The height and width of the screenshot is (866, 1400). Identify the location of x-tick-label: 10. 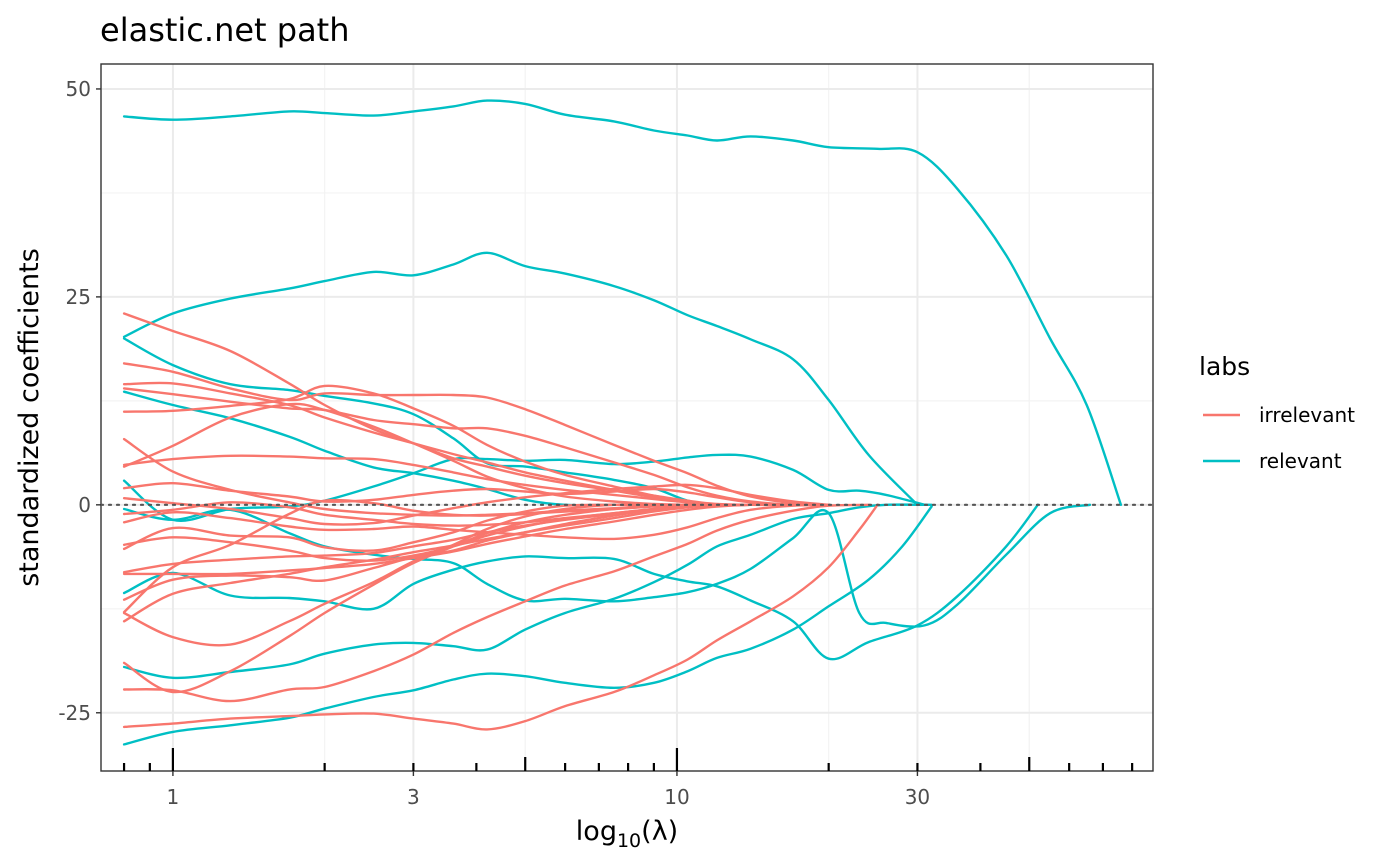
(676, 797).